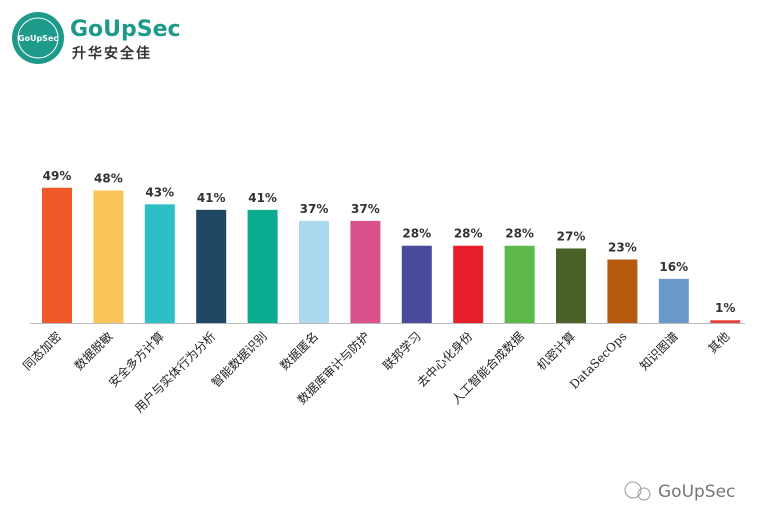 This screenshot has width=766, height=525. I want to click on value-label: 49%, so click(57, 176).